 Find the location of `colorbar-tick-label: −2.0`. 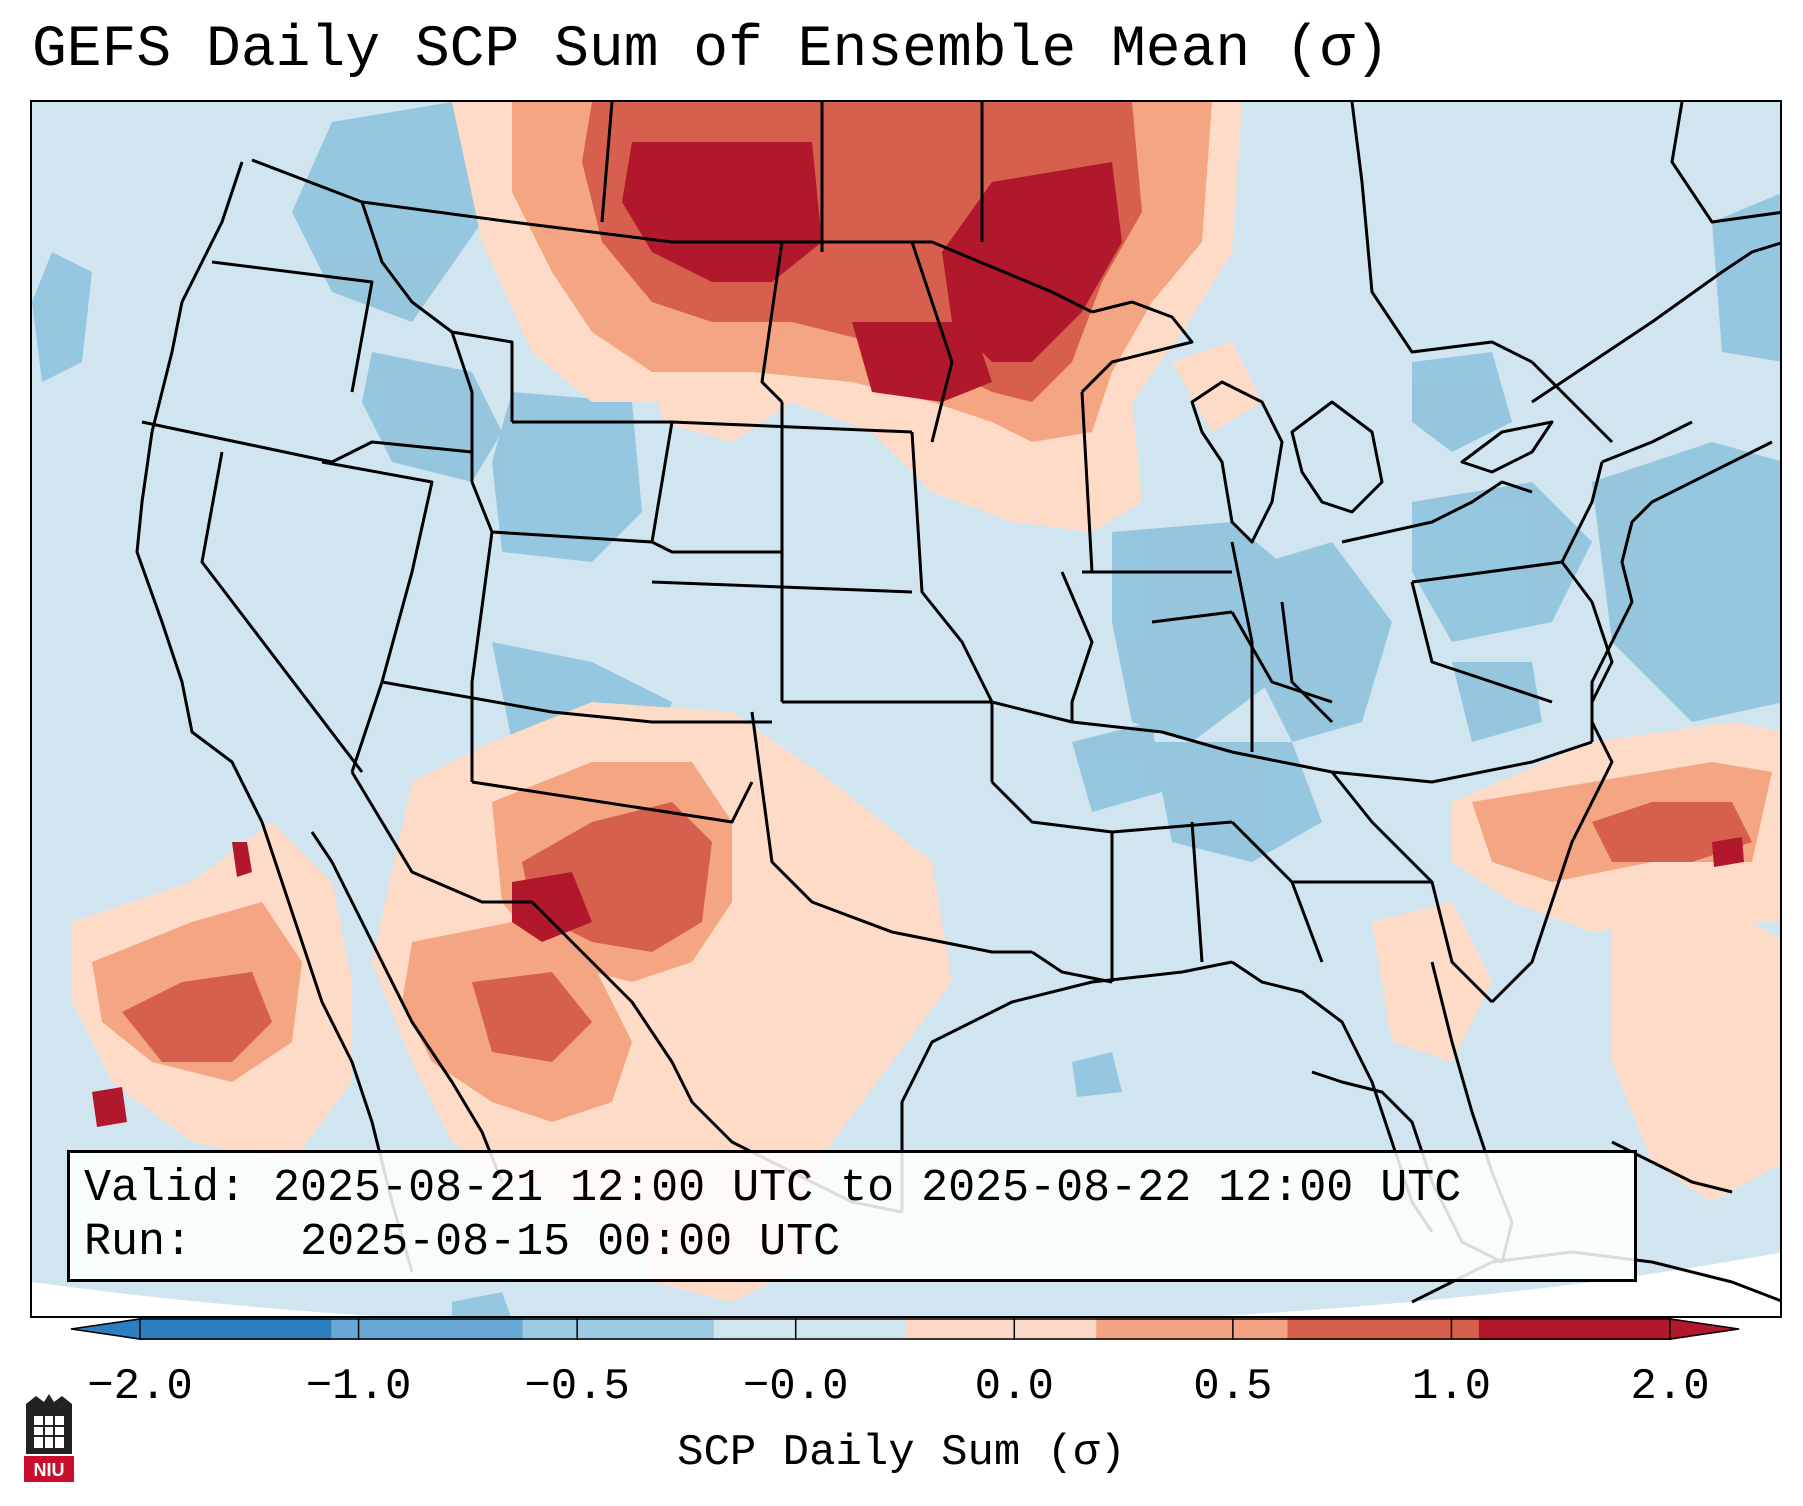

colorbar-tick-label: −2.0 is located at coordinates (140, 1387).